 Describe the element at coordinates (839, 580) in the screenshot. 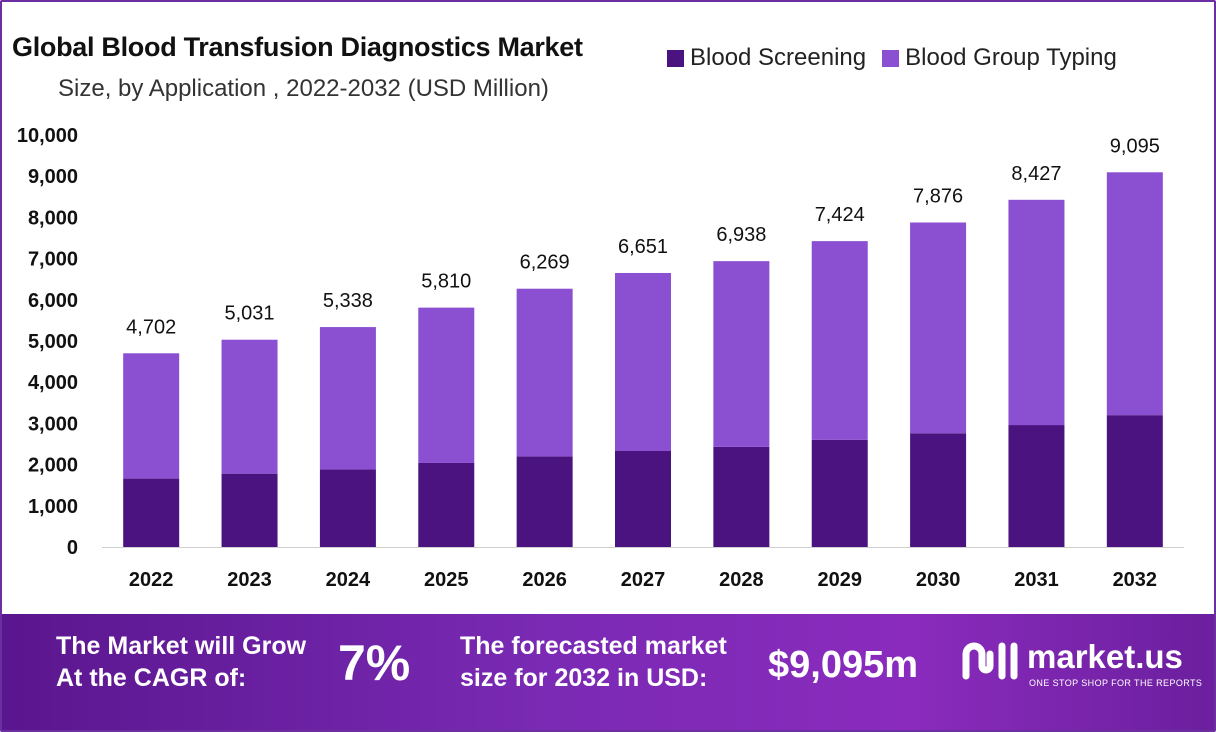

I see `x-tick-label: 2029` at that location.